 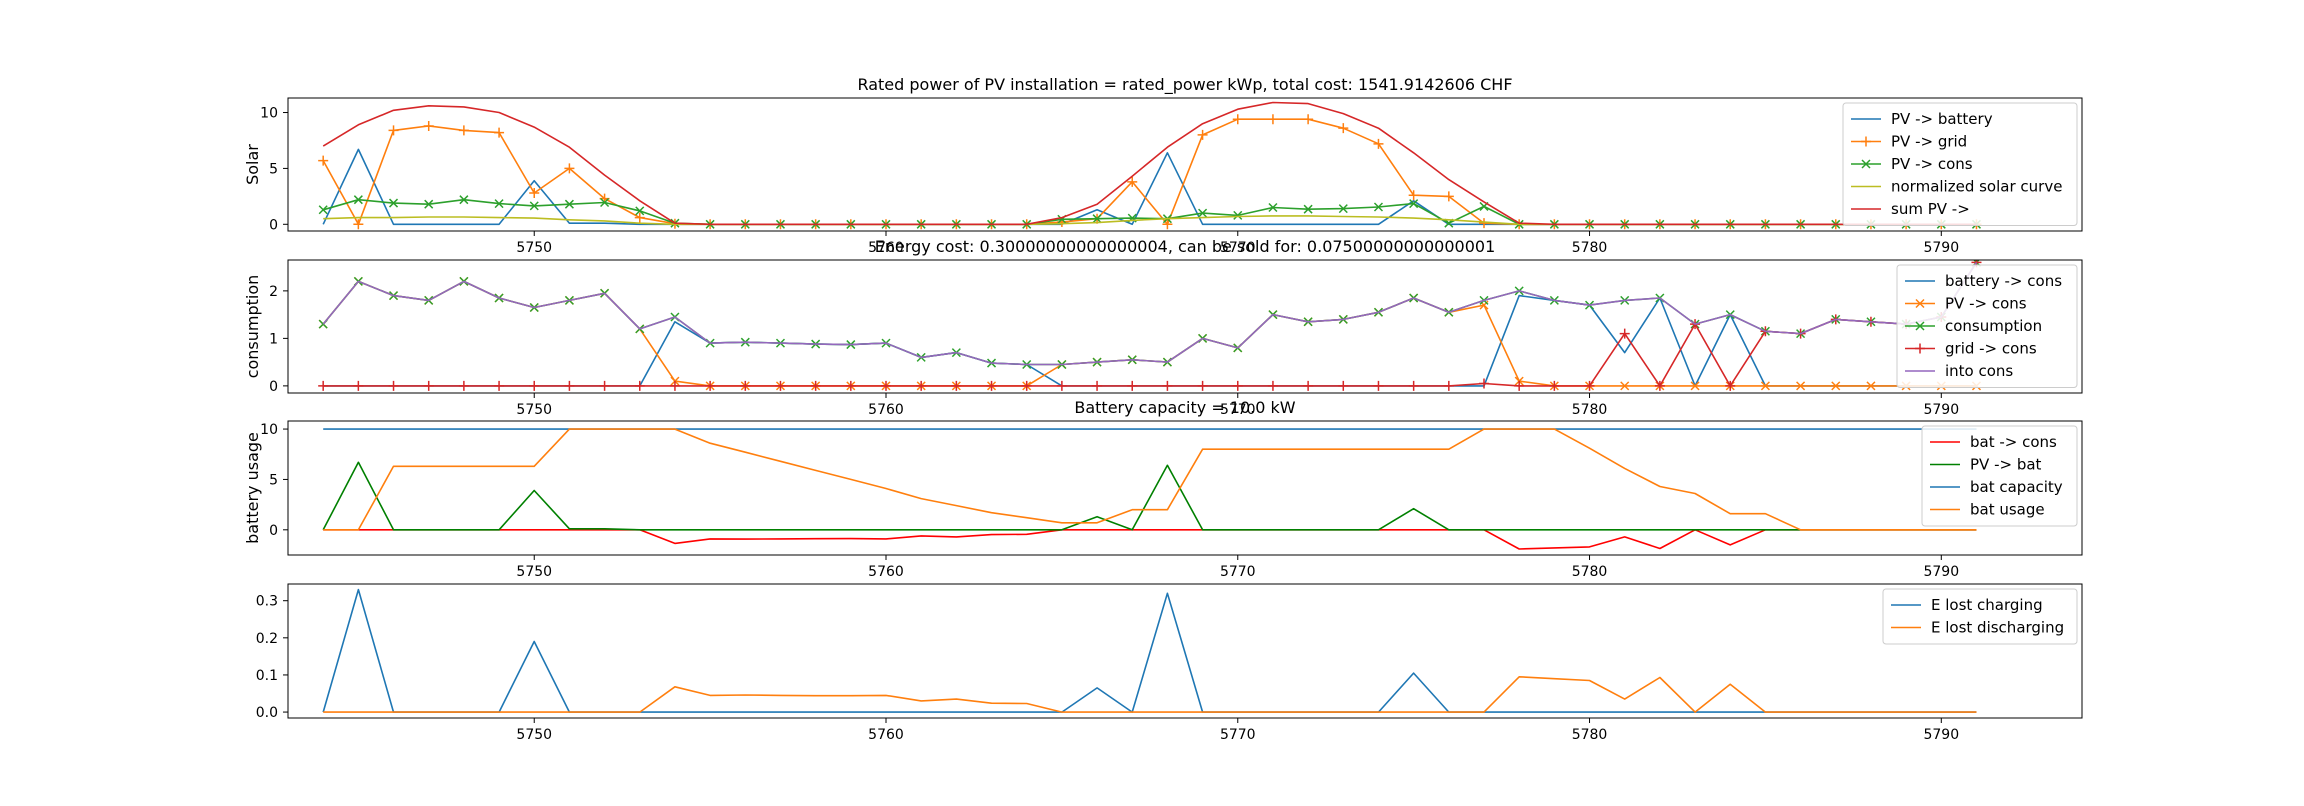 What do you see at coordinates (252, 327) in the screenshot?
I see `y-axis-label: consumption` at bounding box center [252, 327].